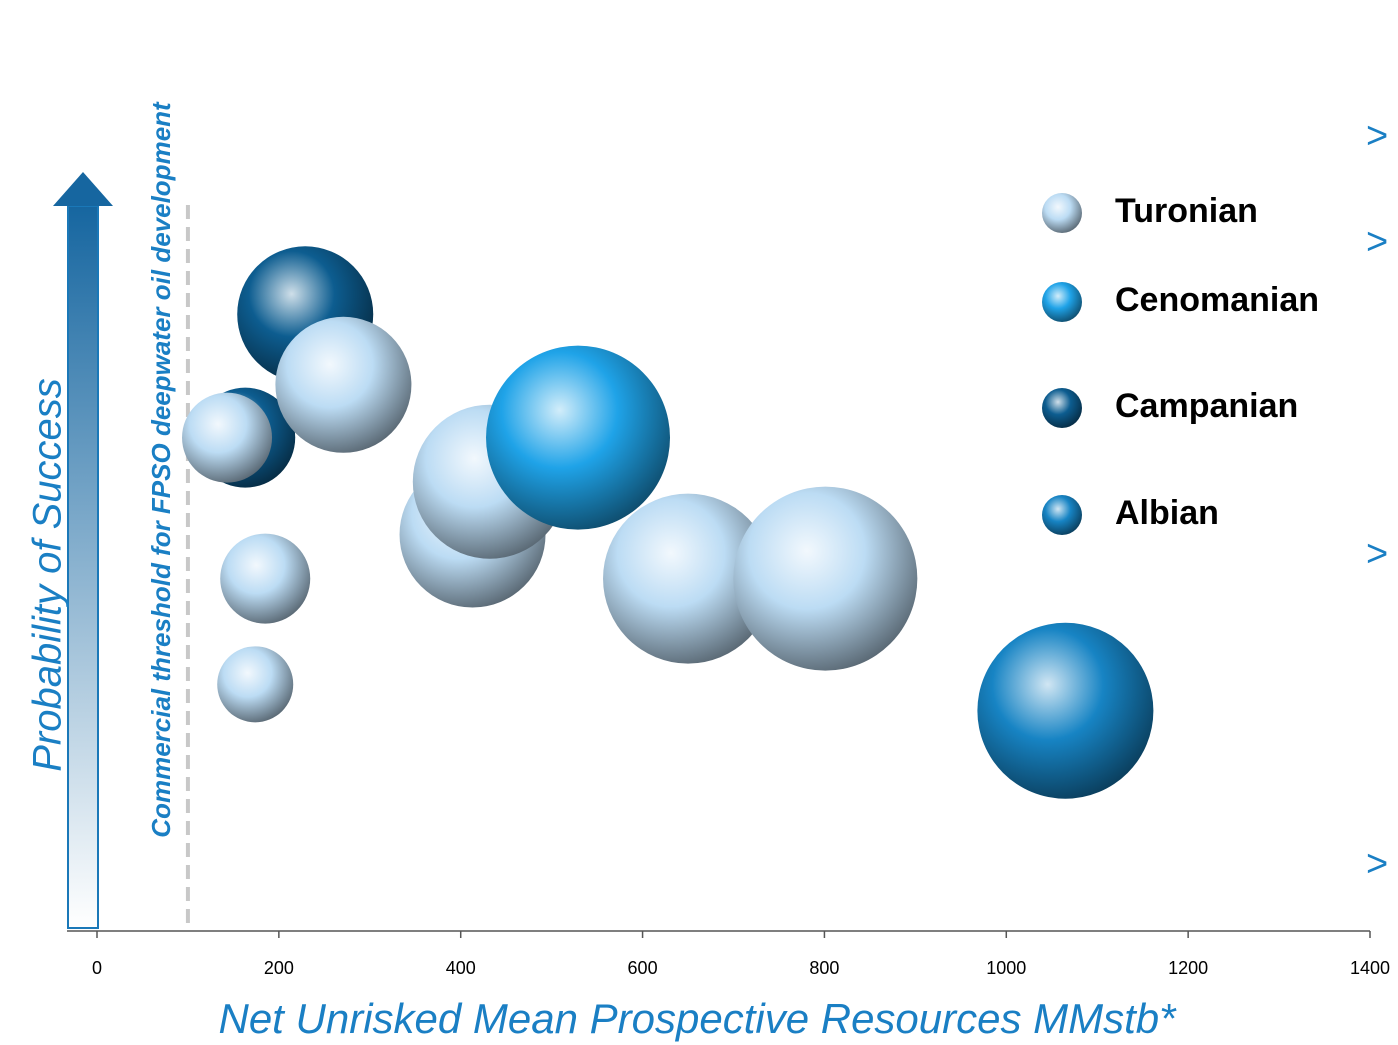  Describe the element at coordinates (461, 968) in the screenshot. I see `x-tick-label: 400` at that location.